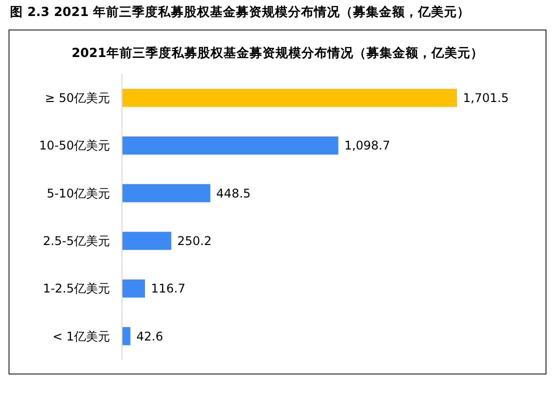  Describe the element at coordinates (486, 98) in the screenshot. I see `data-label: 1,701.5` at that location.